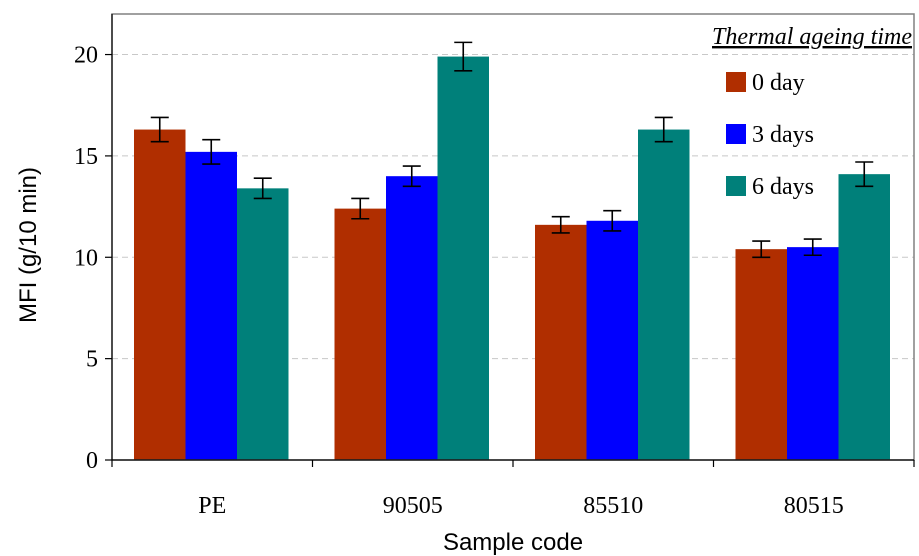 The width and height of the screenshot is (919, 556). What do you see at coordinates (28, 245) in the screenshot?
I see `y-axis-label: MFI (g/10 min)` at bounding box center [28, 245].